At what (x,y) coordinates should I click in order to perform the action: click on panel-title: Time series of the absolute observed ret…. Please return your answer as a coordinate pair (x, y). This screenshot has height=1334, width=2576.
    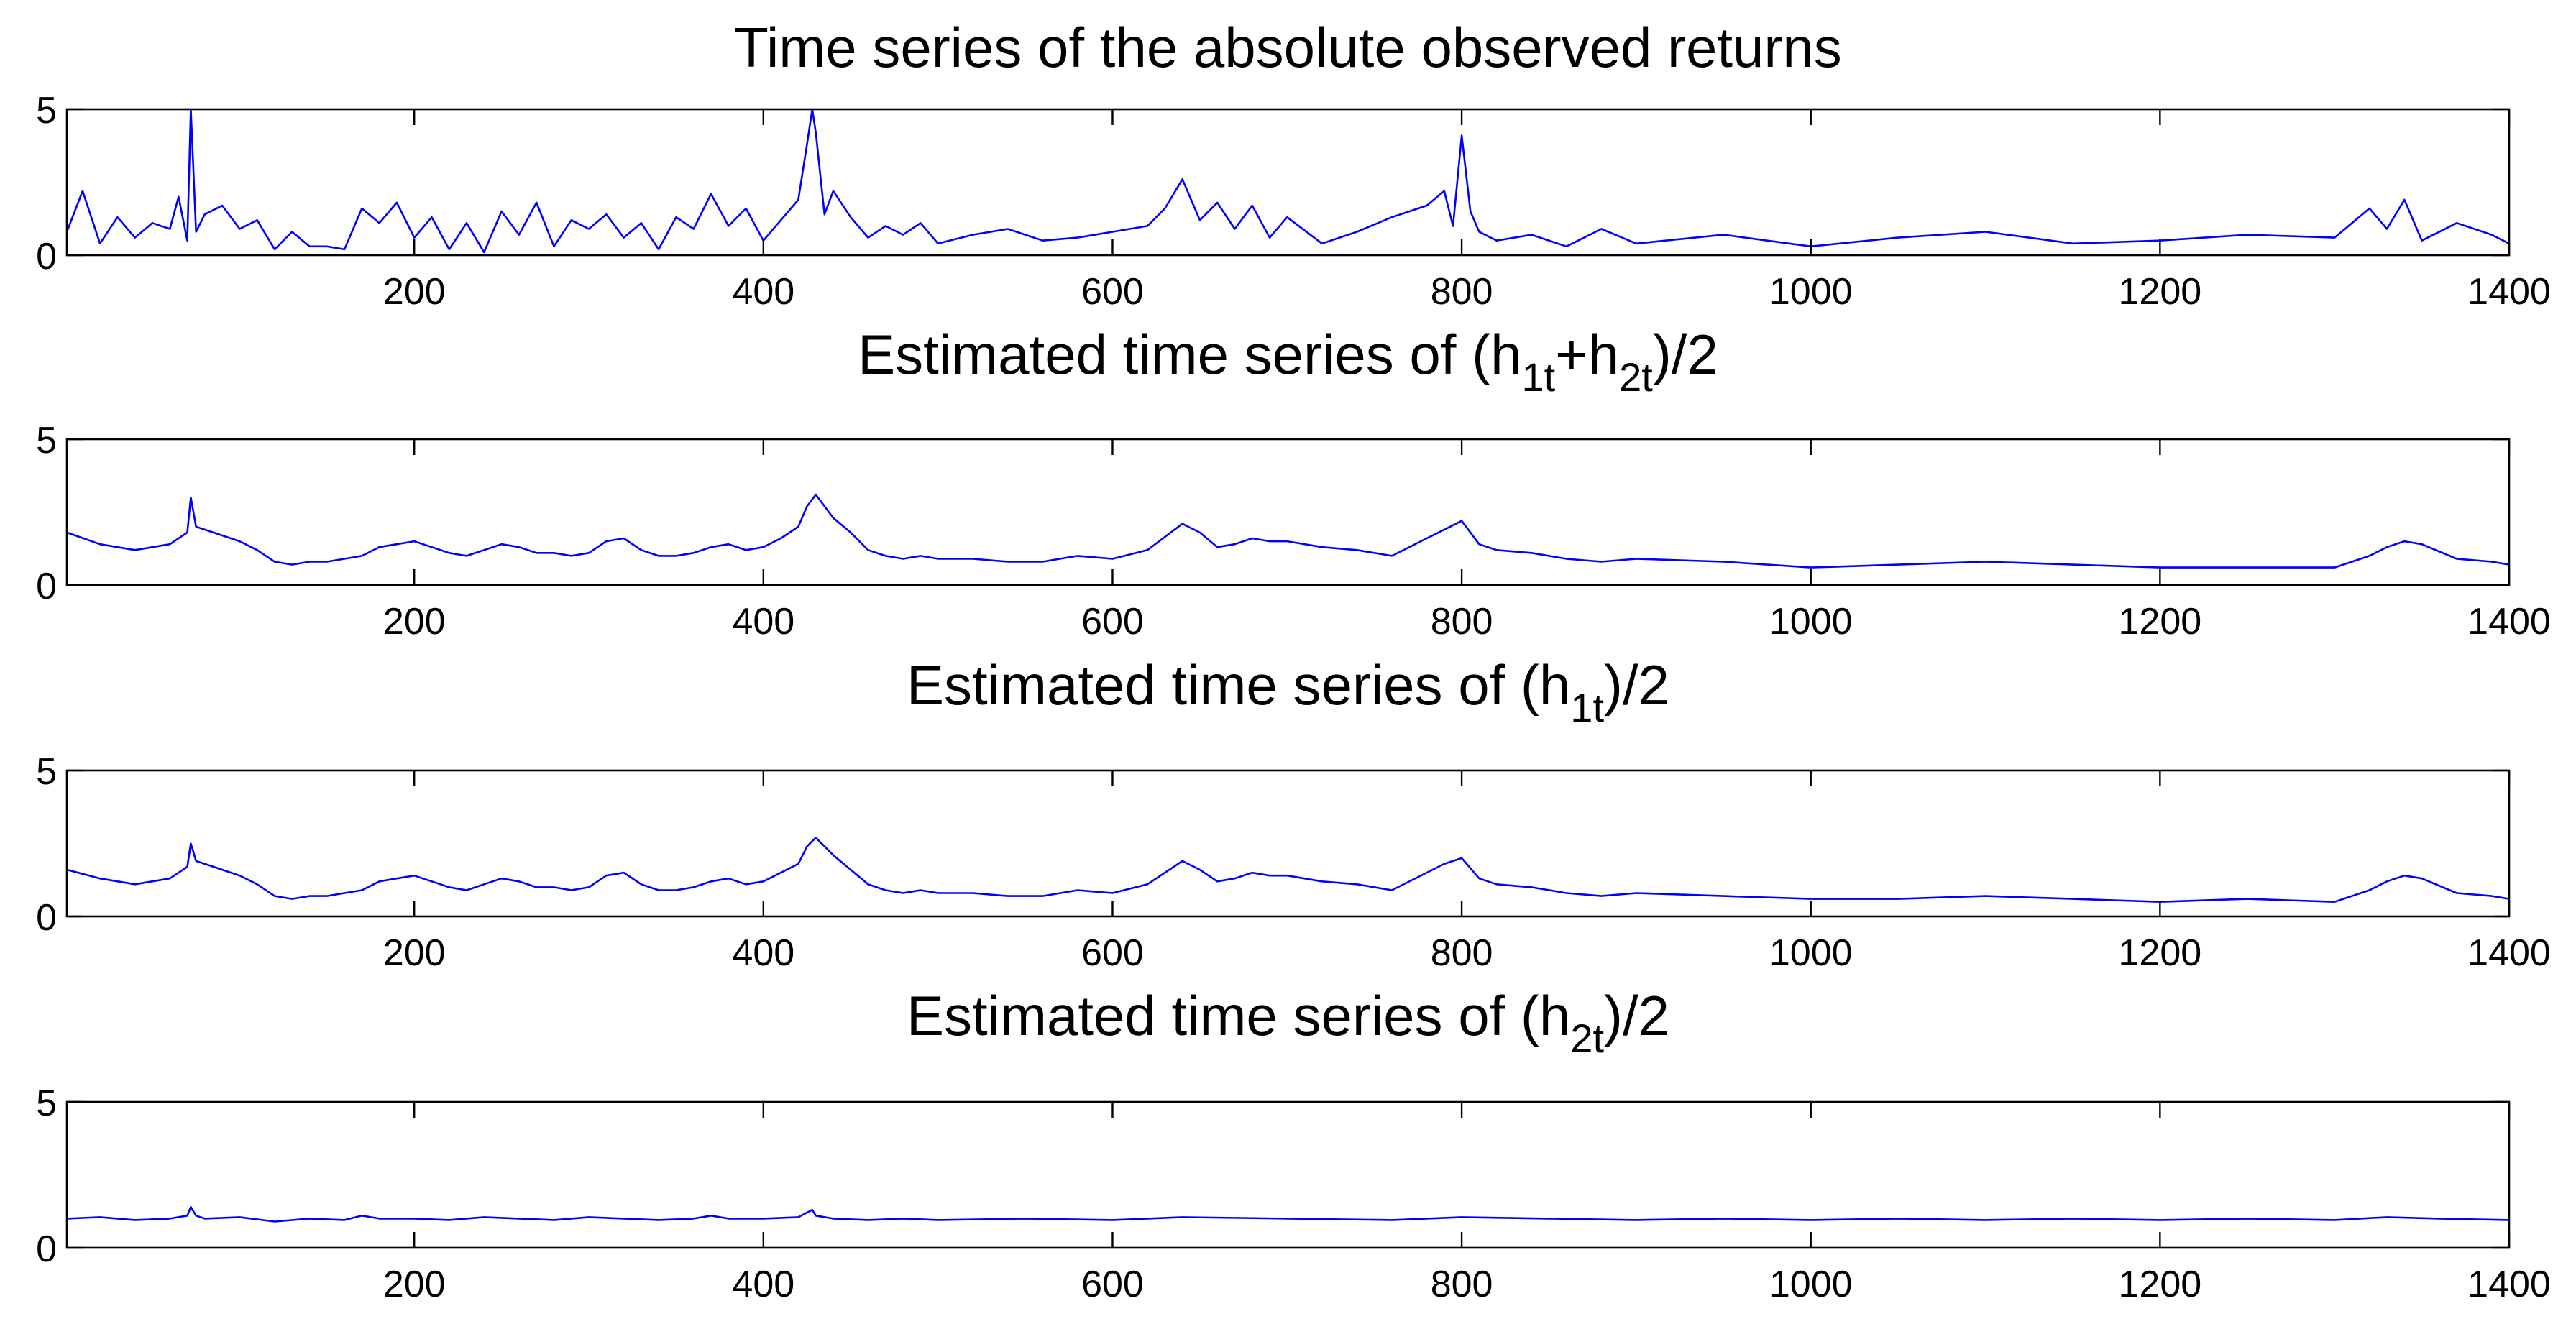
    Looking at the image, I should click on (1288, 47).